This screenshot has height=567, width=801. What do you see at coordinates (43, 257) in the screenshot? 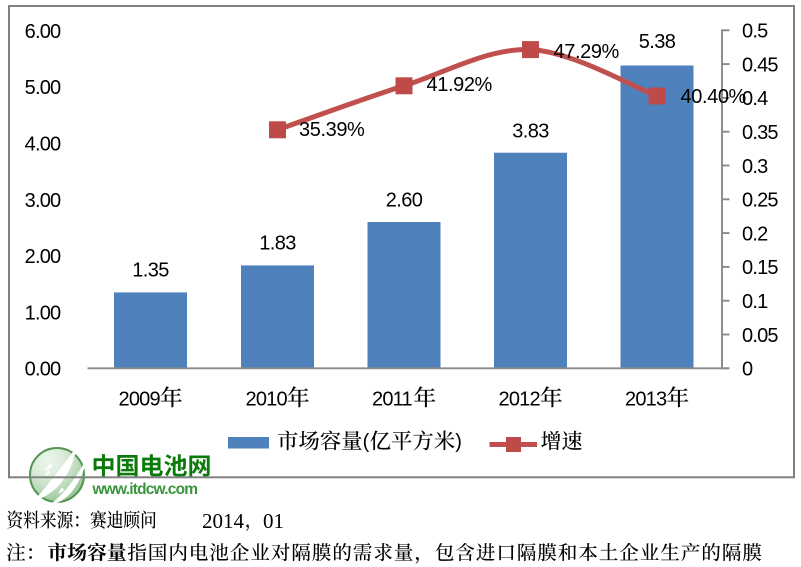
I see `svg-text: 2.00` at bounding box center [43, 257].